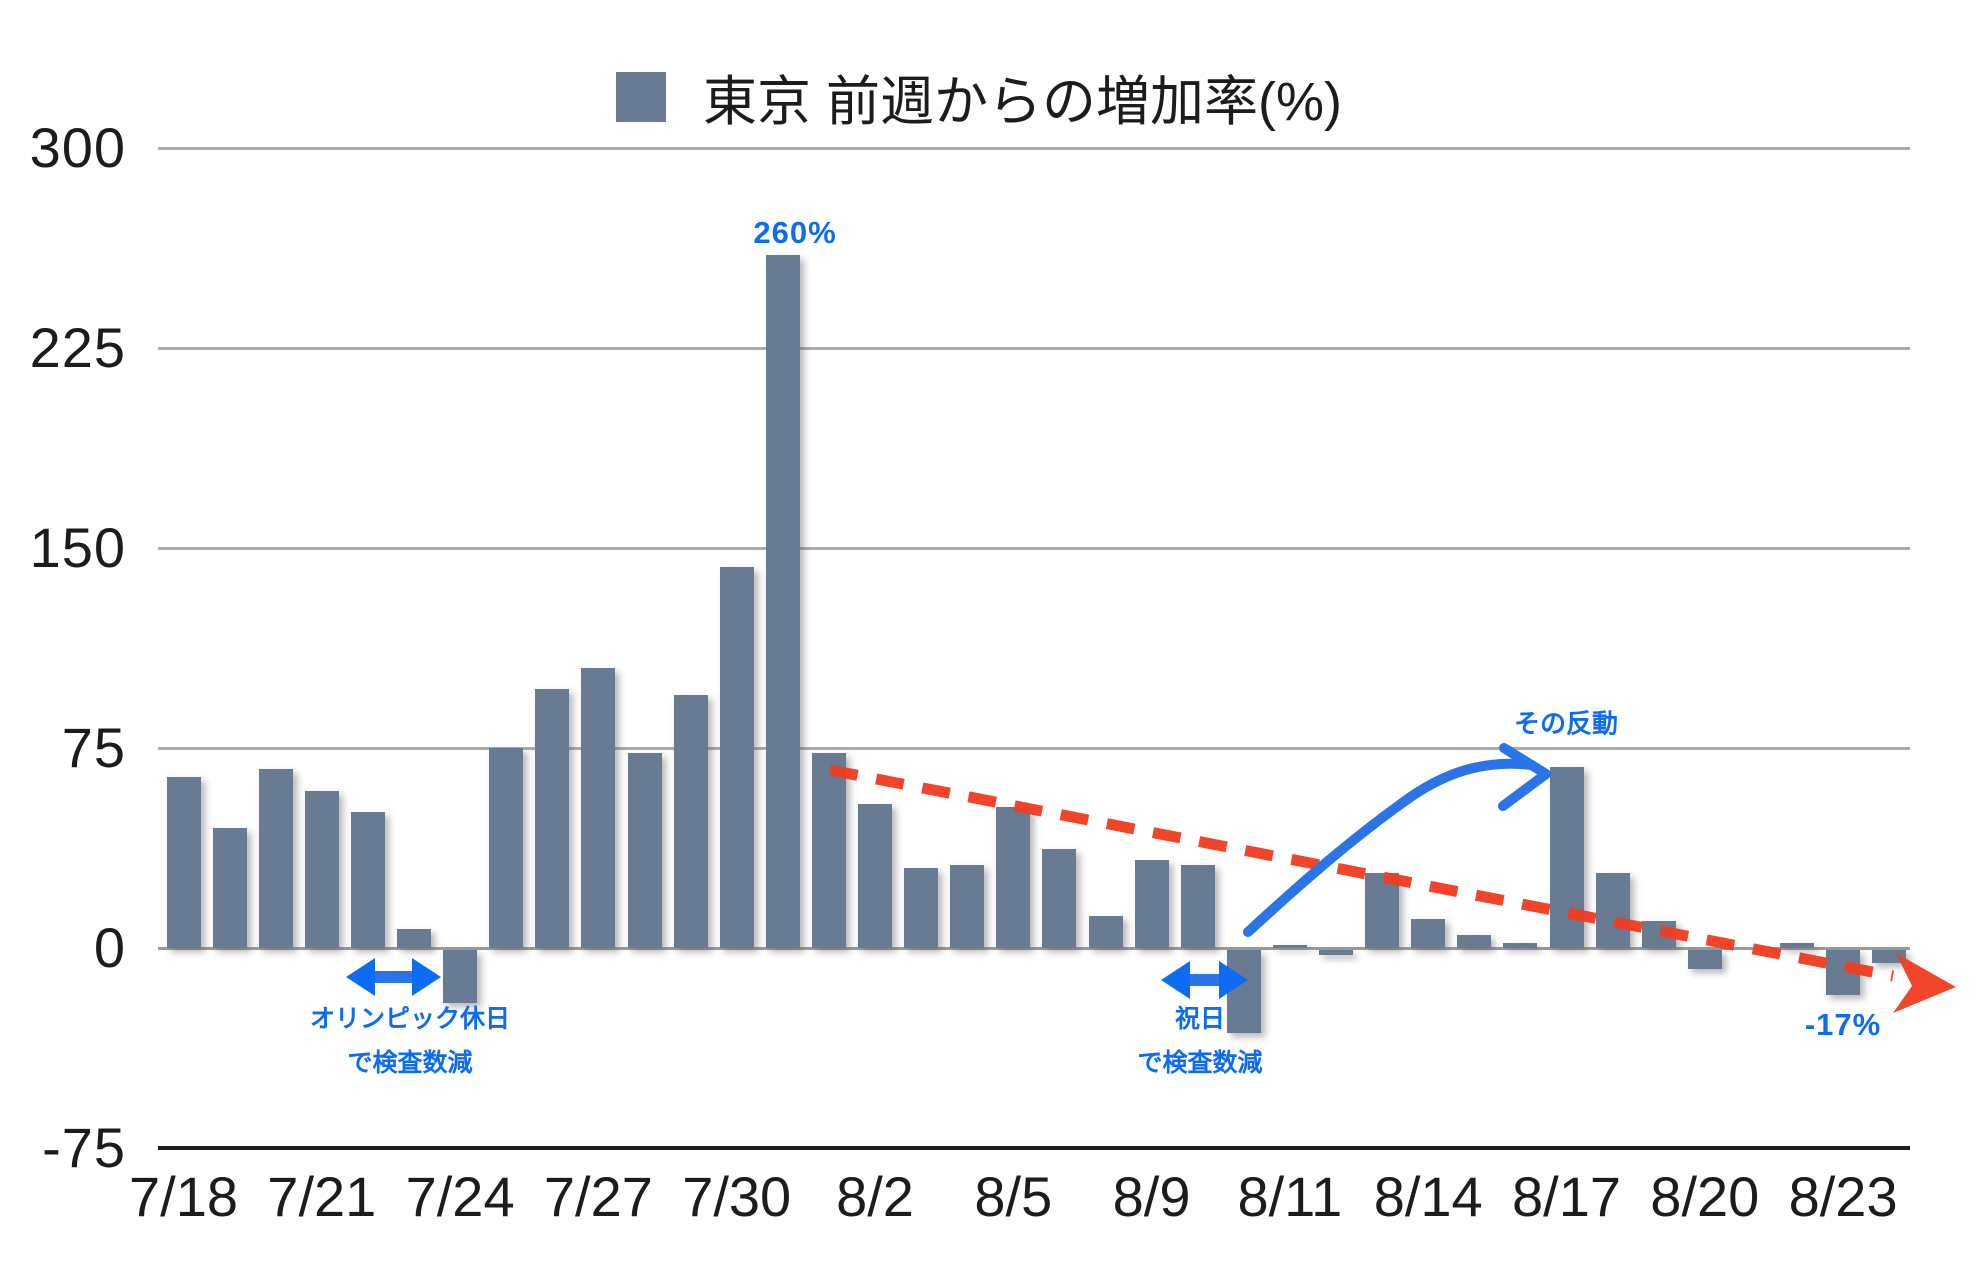 The width and height of the screenshot is (1978, 1262). What do you see at coordinates (1034, 1148) in the screenshot?
I see `x-axis-line` at bounding box center [1034, 1148].